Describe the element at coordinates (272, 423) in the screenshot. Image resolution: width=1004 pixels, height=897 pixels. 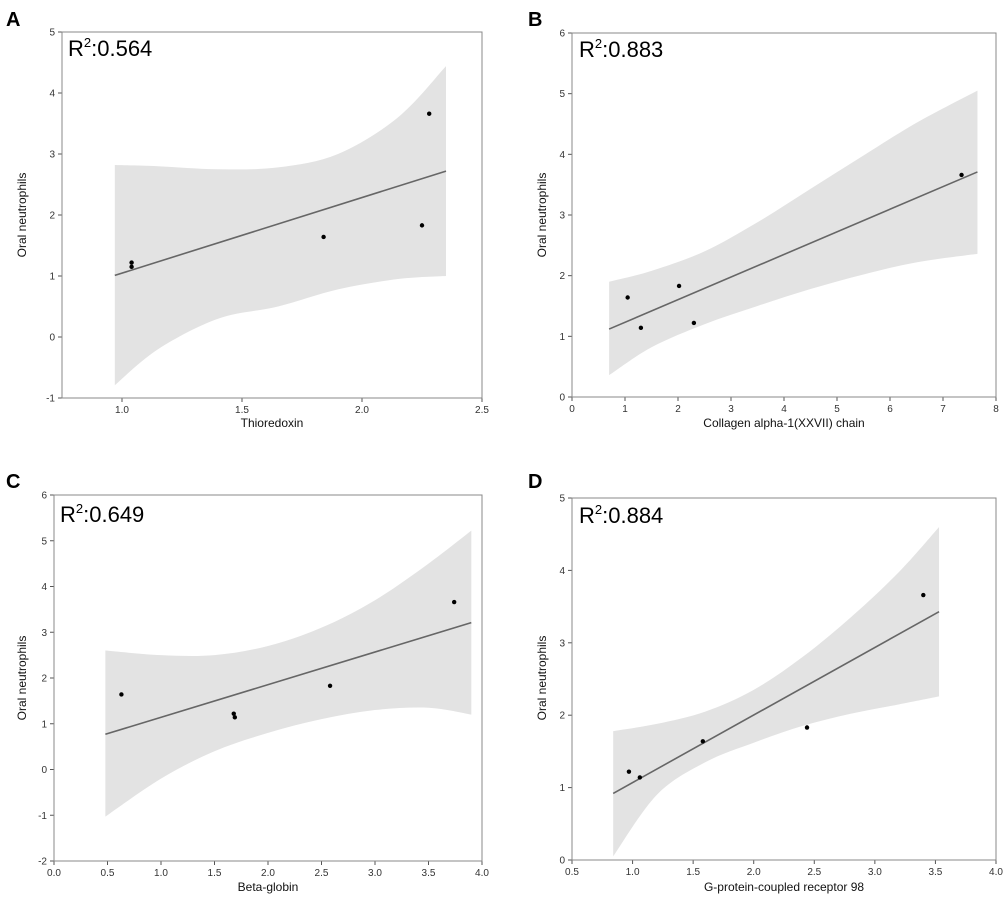
I see `x-axis-title-a: Thioredoxin` at that location.